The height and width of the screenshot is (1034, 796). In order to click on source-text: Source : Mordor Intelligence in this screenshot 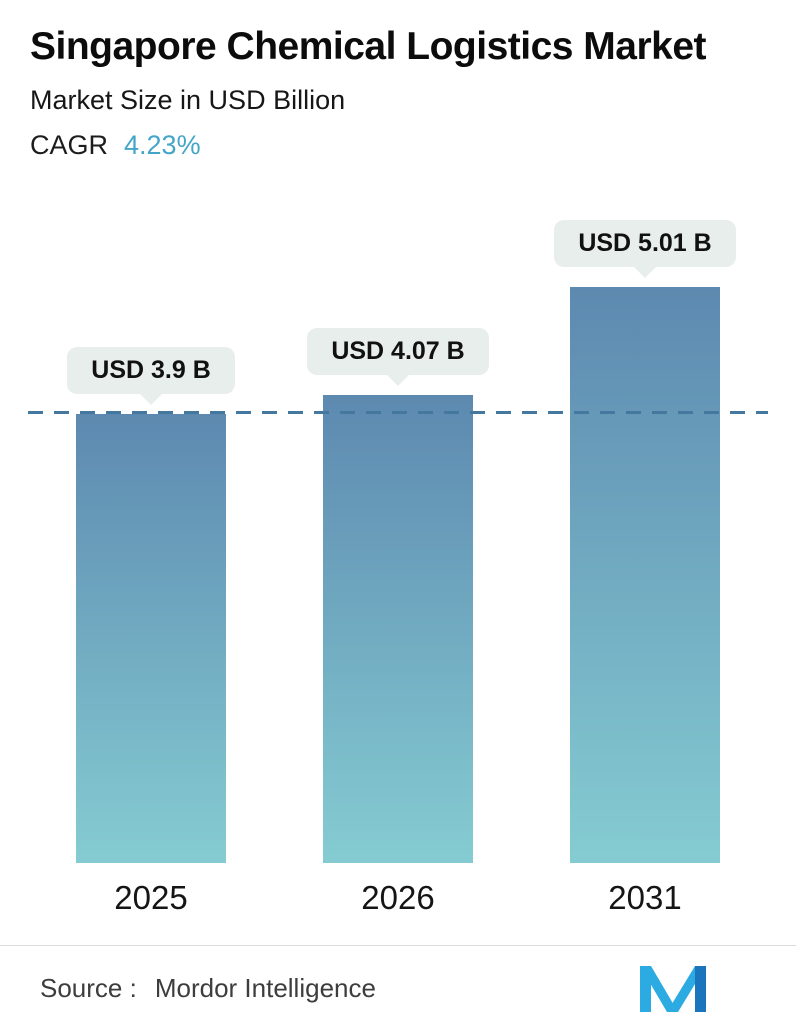, I will do `click(208, 988)`.